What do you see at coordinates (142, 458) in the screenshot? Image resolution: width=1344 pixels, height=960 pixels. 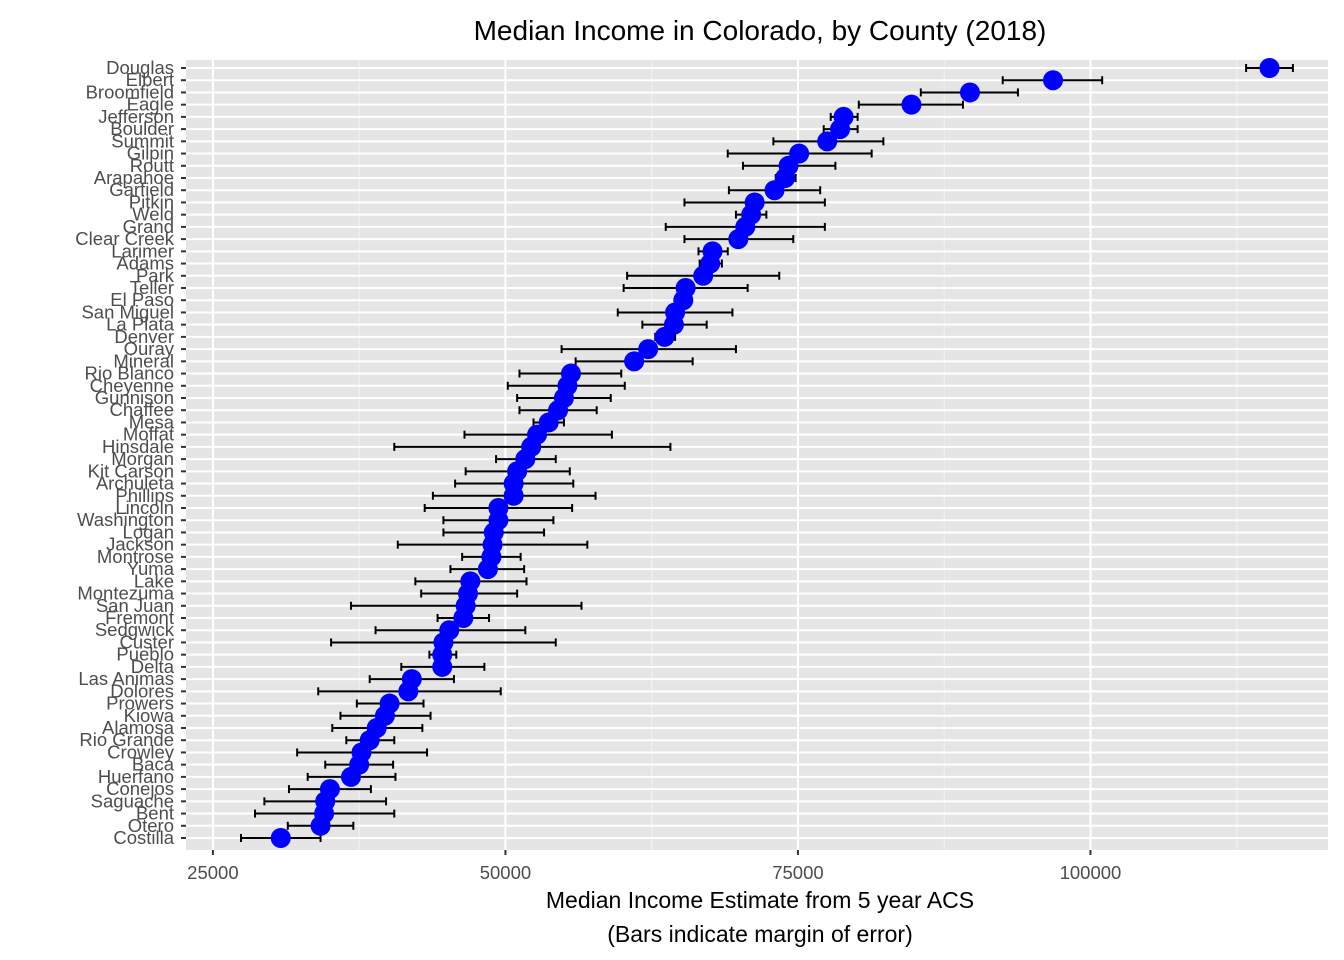 I see `y-tick-label: Morgan` at bounding box center [142, 458].